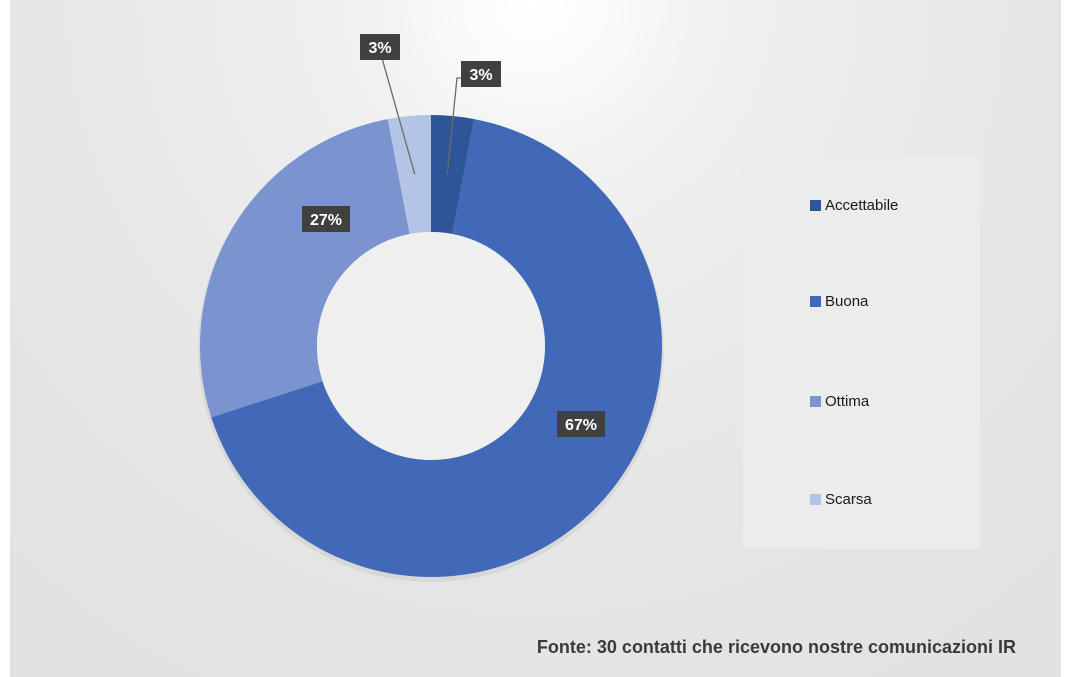  What do you see at coordinates (453, 175) in the screenshot?
I see `donut-slice-accettabile` at bounding box center [453, 175].